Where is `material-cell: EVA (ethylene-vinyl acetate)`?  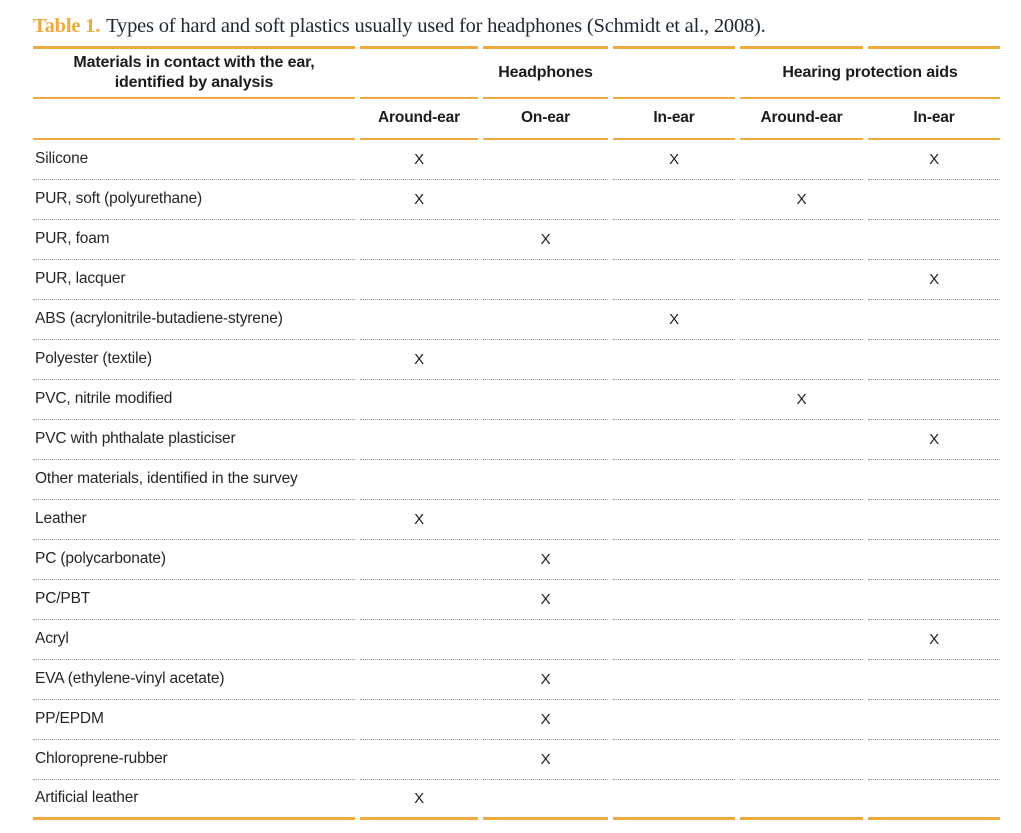
material-cell: EVA (ethylene-vinyl acetate) is located at coordinates (194, 680).